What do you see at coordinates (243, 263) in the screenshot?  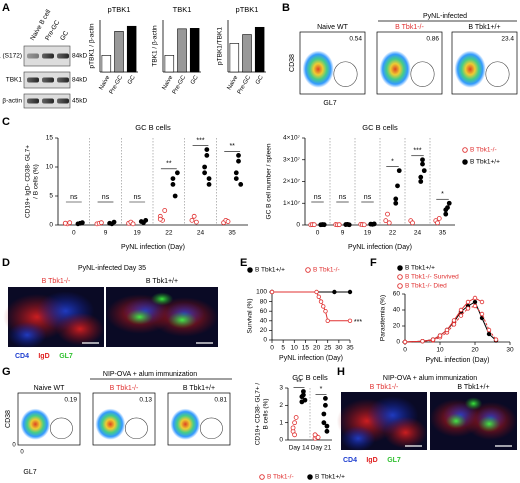 I see `panel-letter: E` at bounding box center [243, 263].